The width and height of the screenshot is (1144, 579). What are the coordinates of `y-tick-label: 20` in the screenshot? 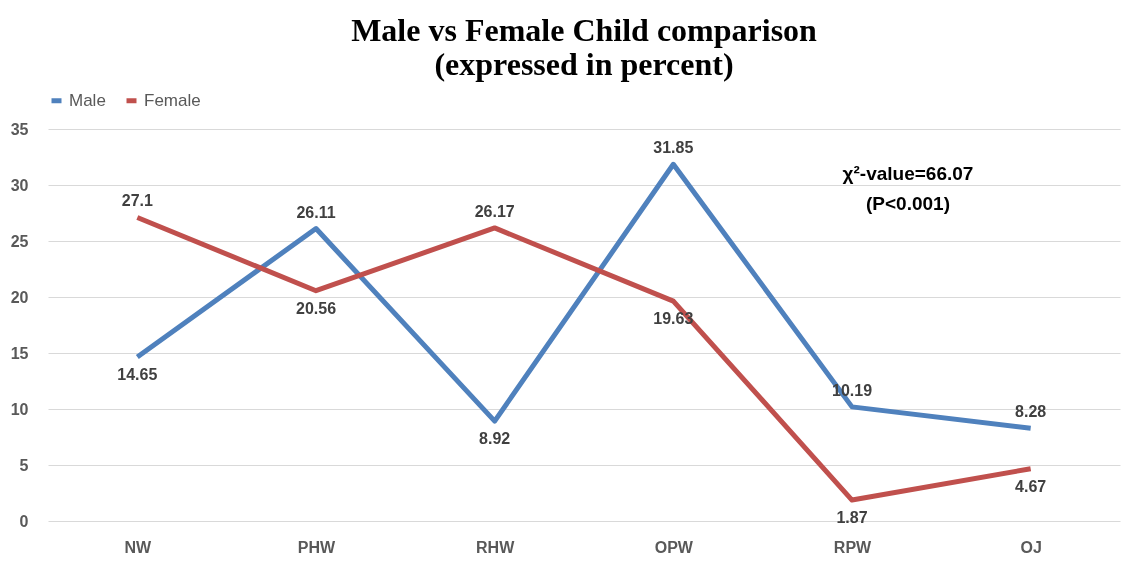 It's located at (19, 297).